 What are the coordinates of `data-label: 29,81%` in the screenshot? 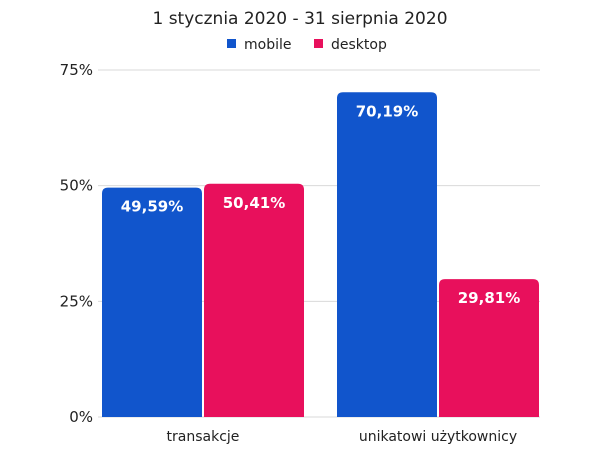 It's located at (489, 298).